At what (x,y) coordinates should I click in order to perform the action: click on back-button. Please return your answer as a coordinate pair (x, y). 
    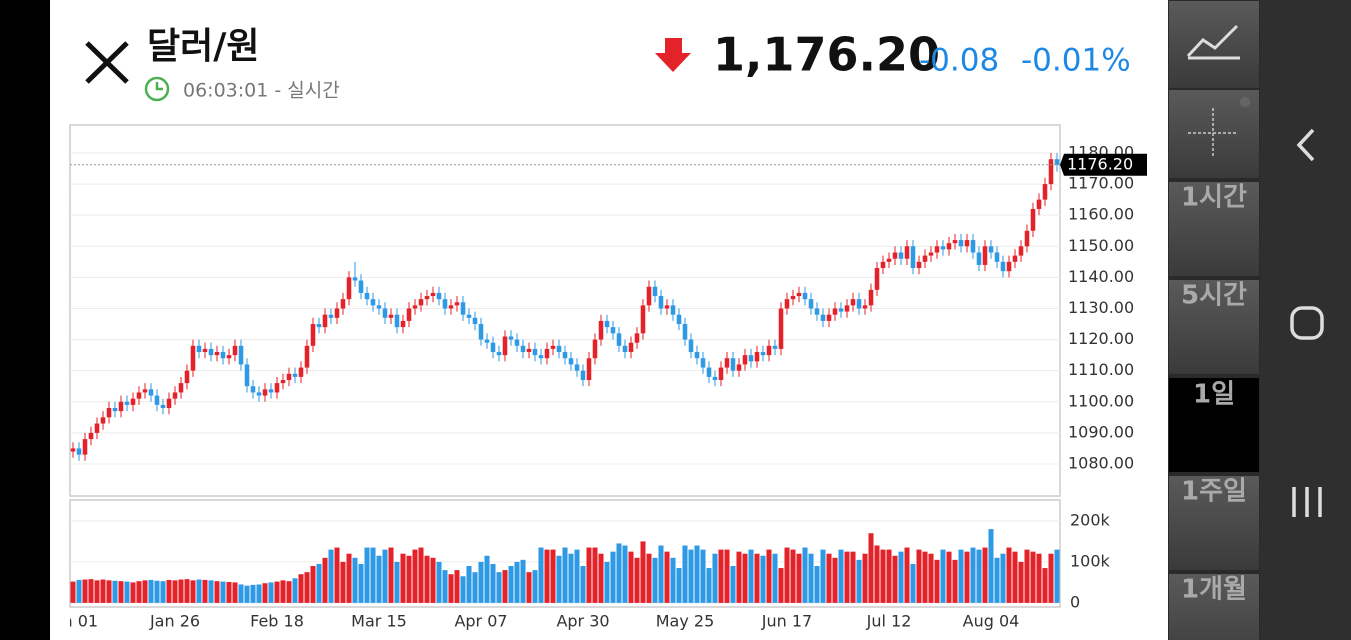
    Looking at the image, I should click on (1305, 145).